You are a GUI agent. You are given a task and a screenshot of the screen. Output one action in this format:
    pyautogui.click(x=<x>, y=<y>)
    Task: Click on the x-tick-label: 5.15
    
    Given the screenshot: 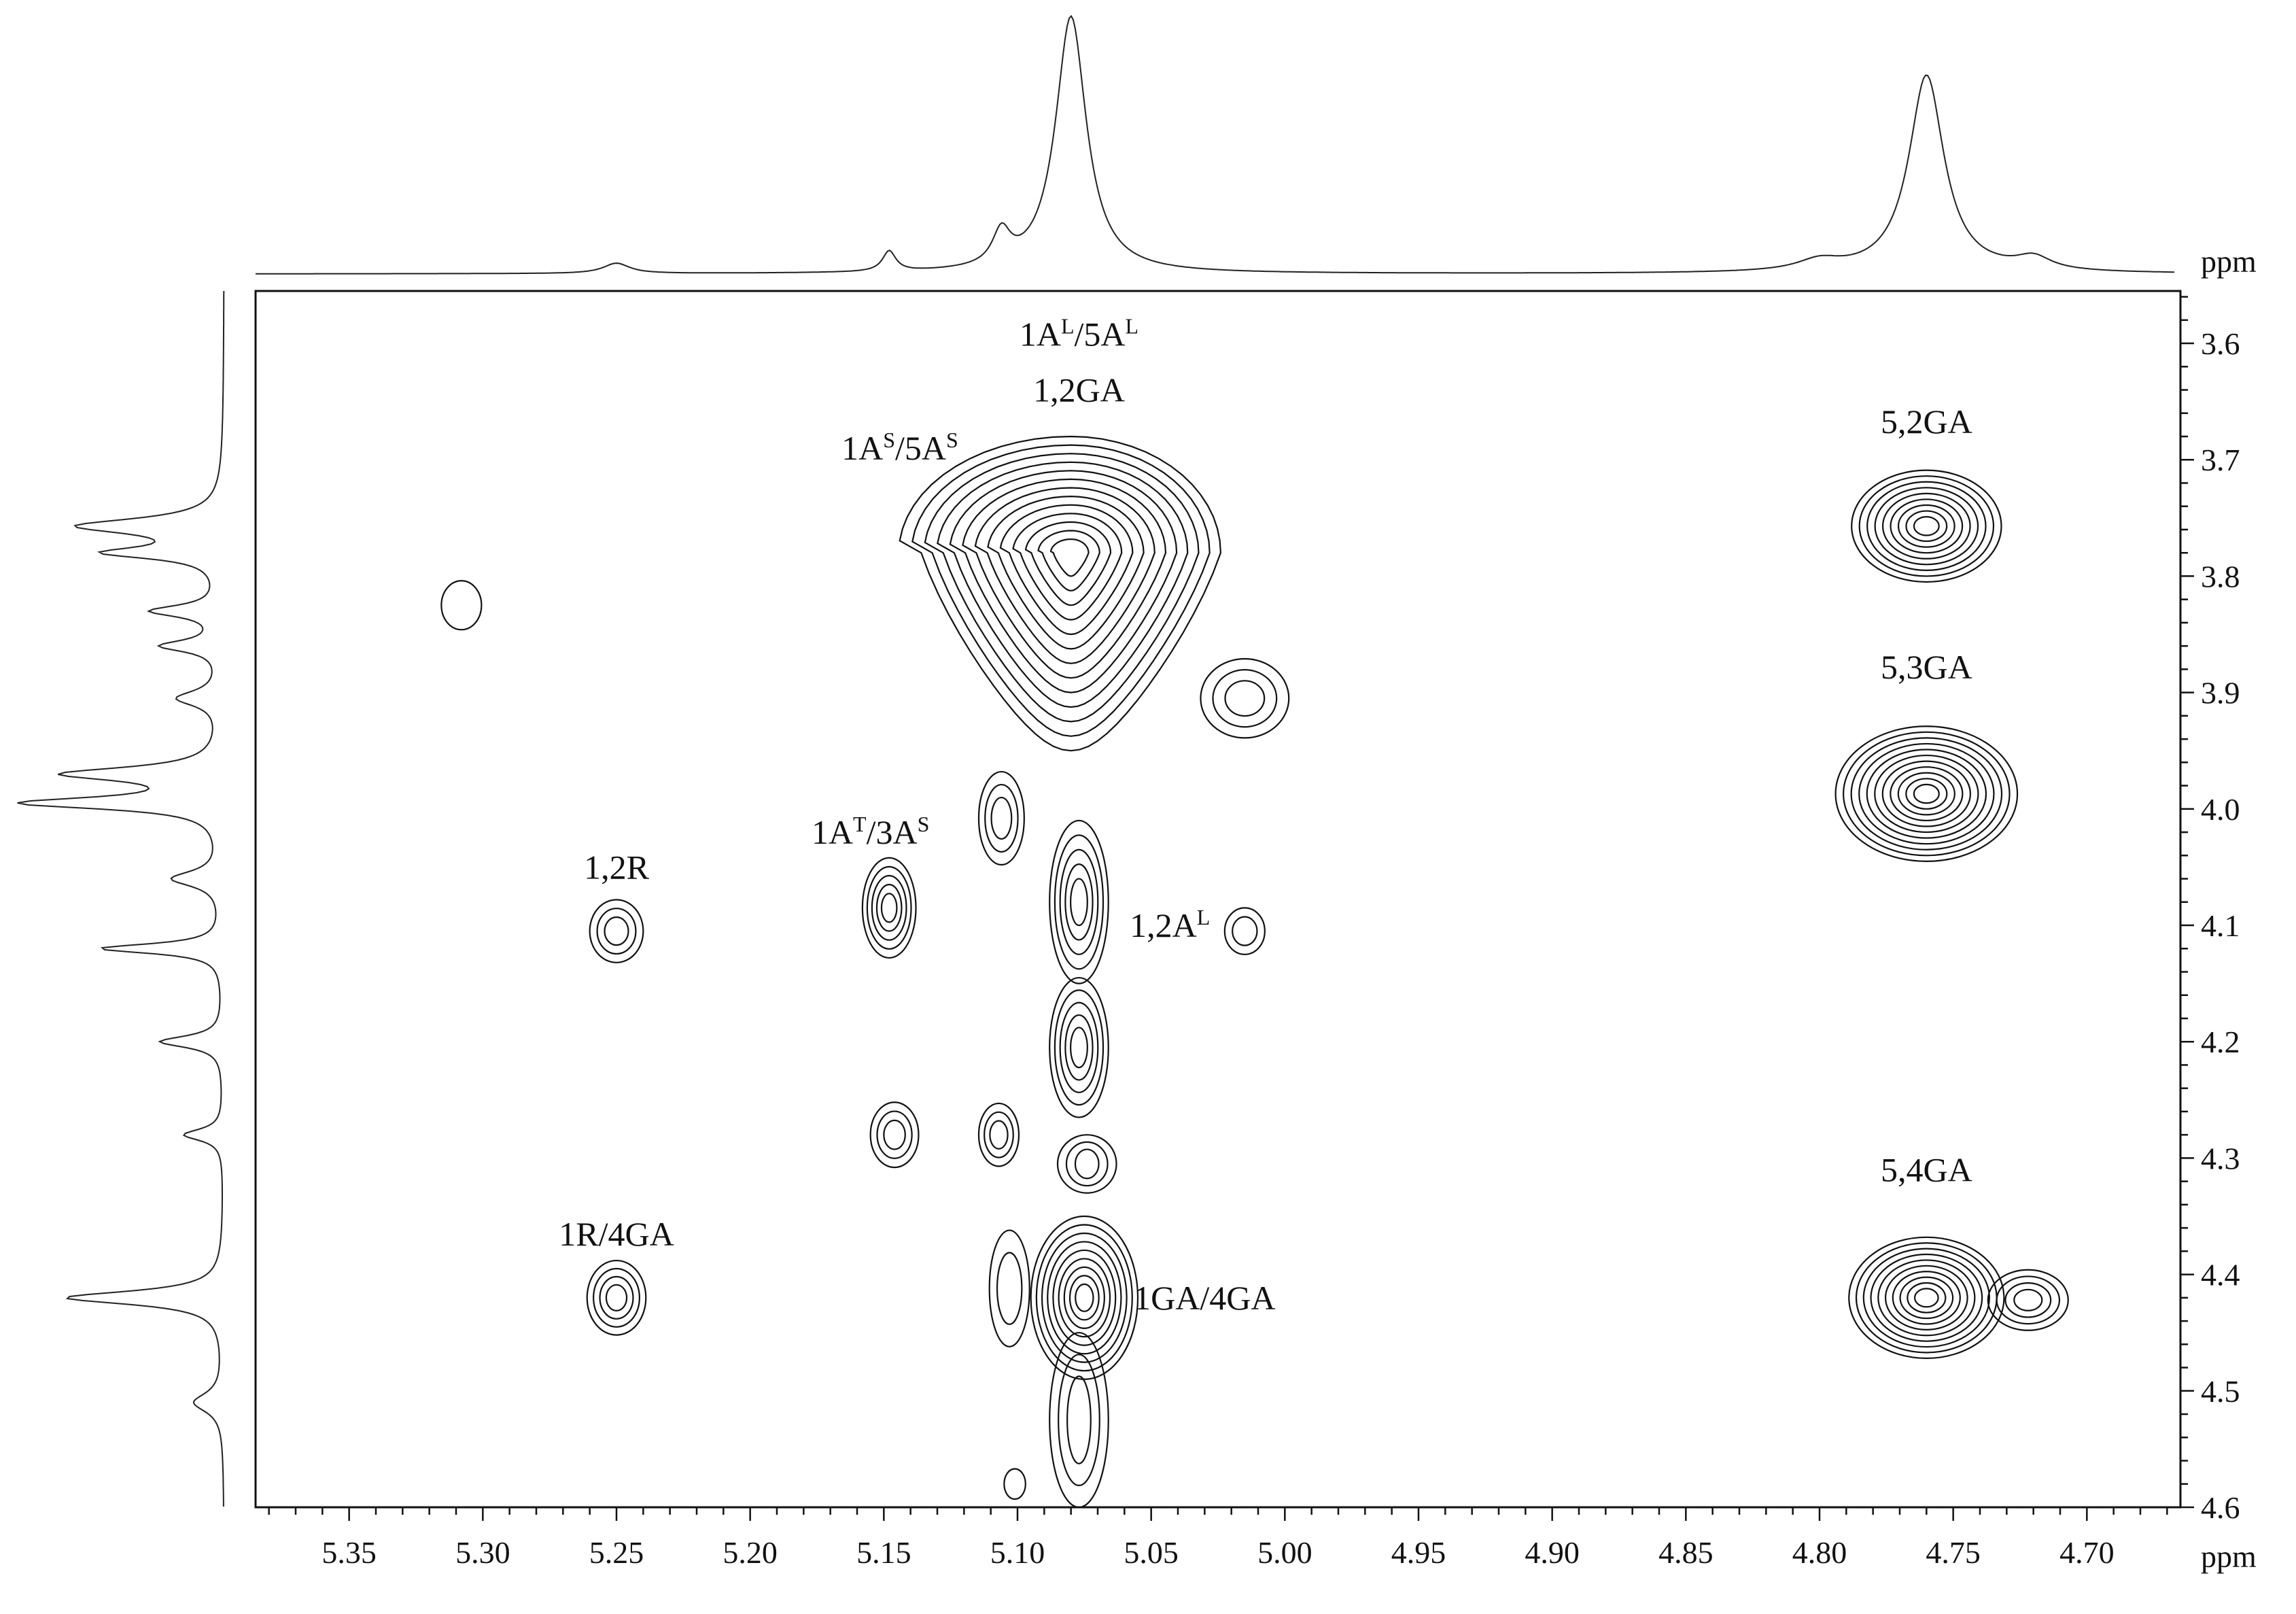 What is the action you would take?
    pyautogui.click(x=884, y=1552)
    